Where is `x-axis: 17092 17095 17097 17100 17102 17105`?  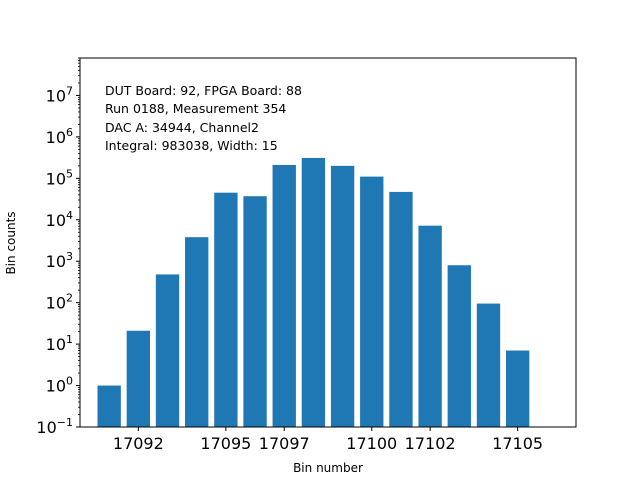
x-axis: 17092 17095 17097 17100 17102 17105 is located at coordinates (328, 440).